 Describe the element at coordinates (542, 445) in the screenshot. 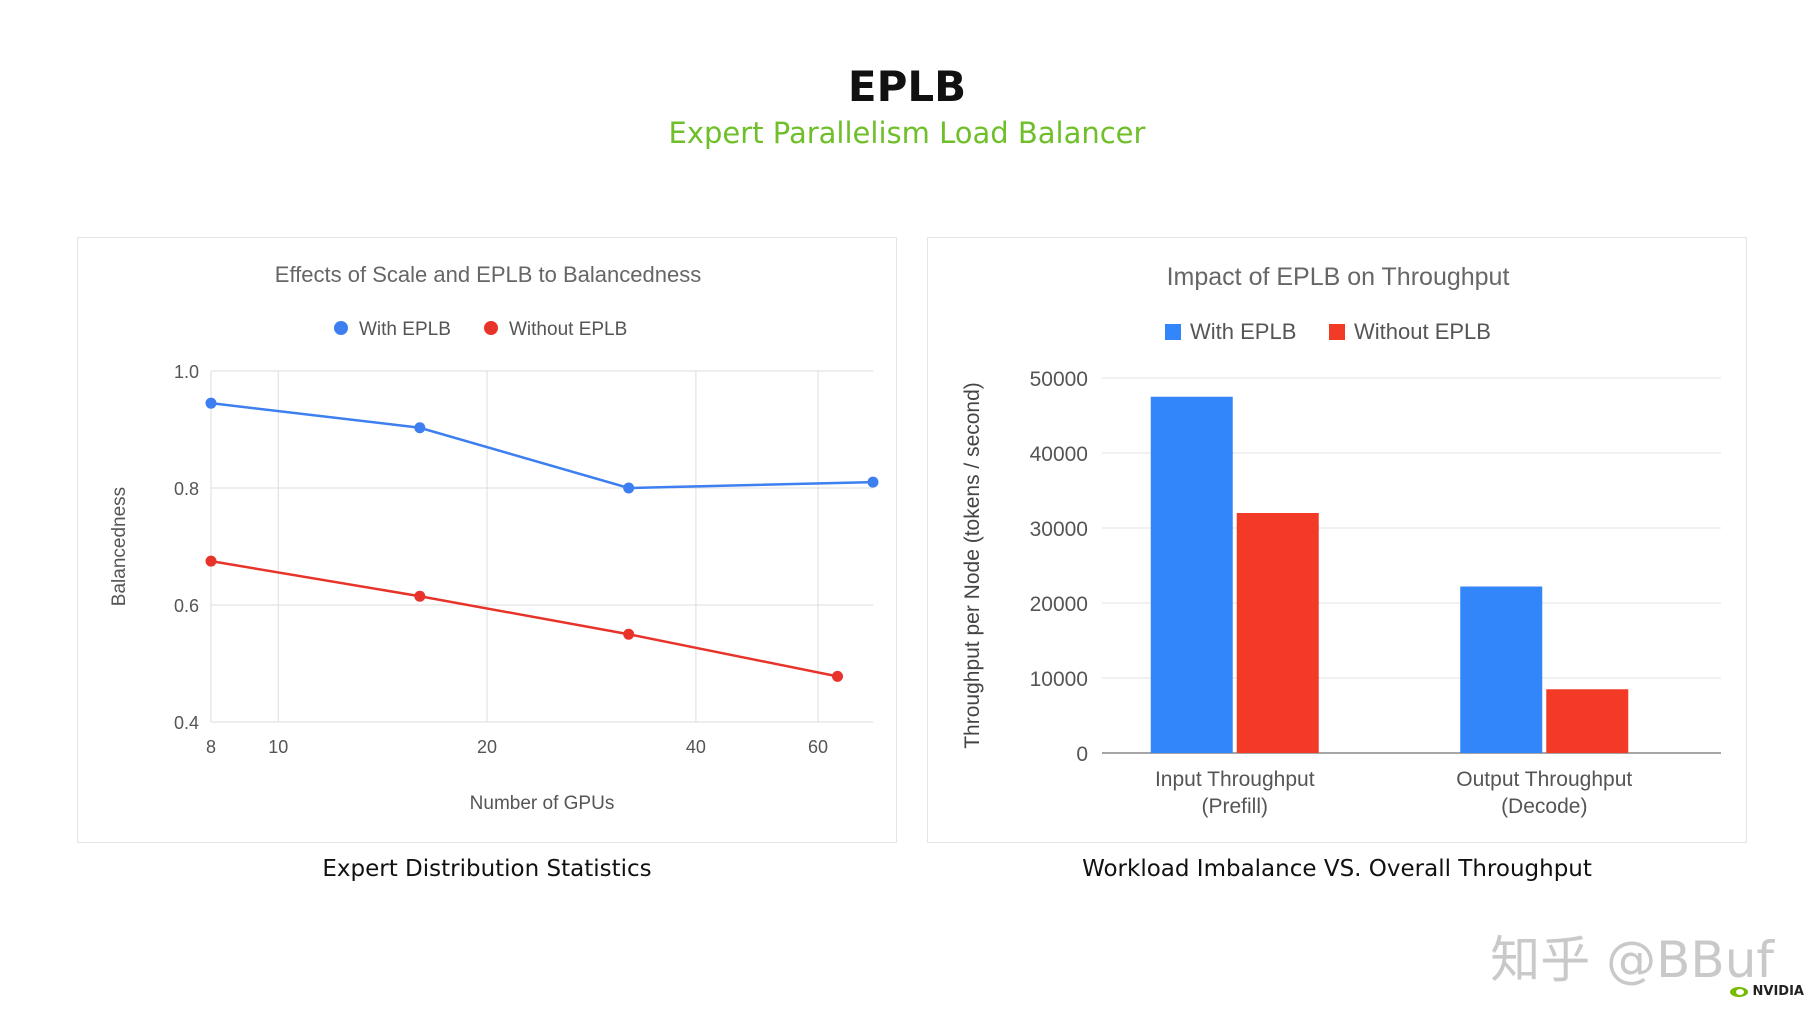

I see `series-line-with-eplb` at that location.